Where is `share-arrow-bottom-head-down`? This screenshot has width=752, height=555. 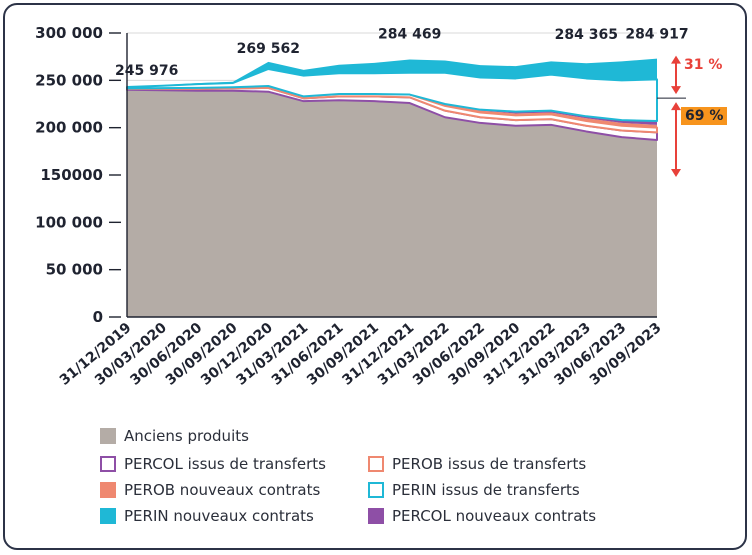 share-arrow-bottom-head-down is located at coordinates (676, 173).